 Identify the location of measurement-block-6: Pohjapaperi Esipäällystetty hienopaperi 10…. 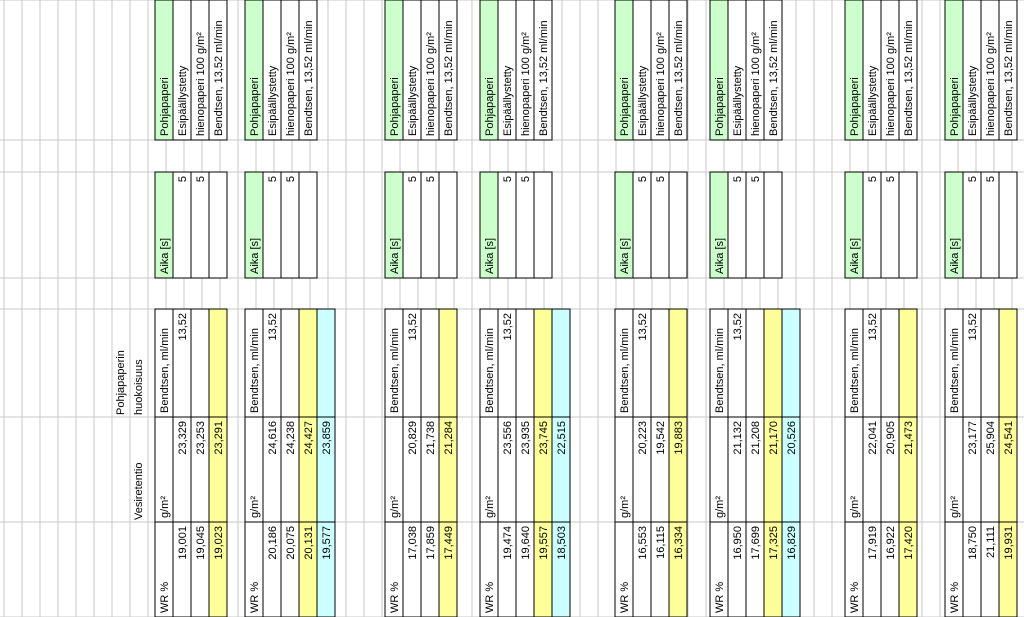
(755, 308).